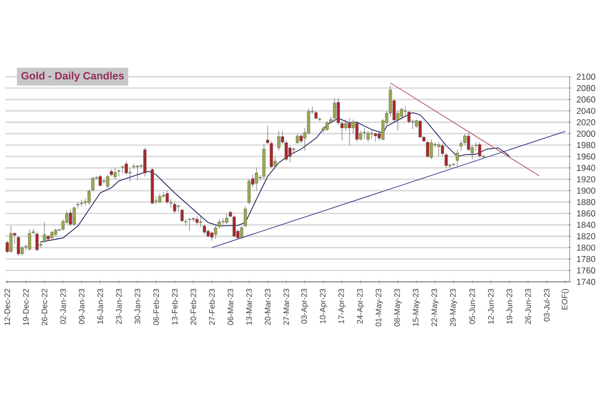  Describe the element at coordinates (72, 77) in the screenshot. I see `chart-title: Gold - Daily Candles` at that location.